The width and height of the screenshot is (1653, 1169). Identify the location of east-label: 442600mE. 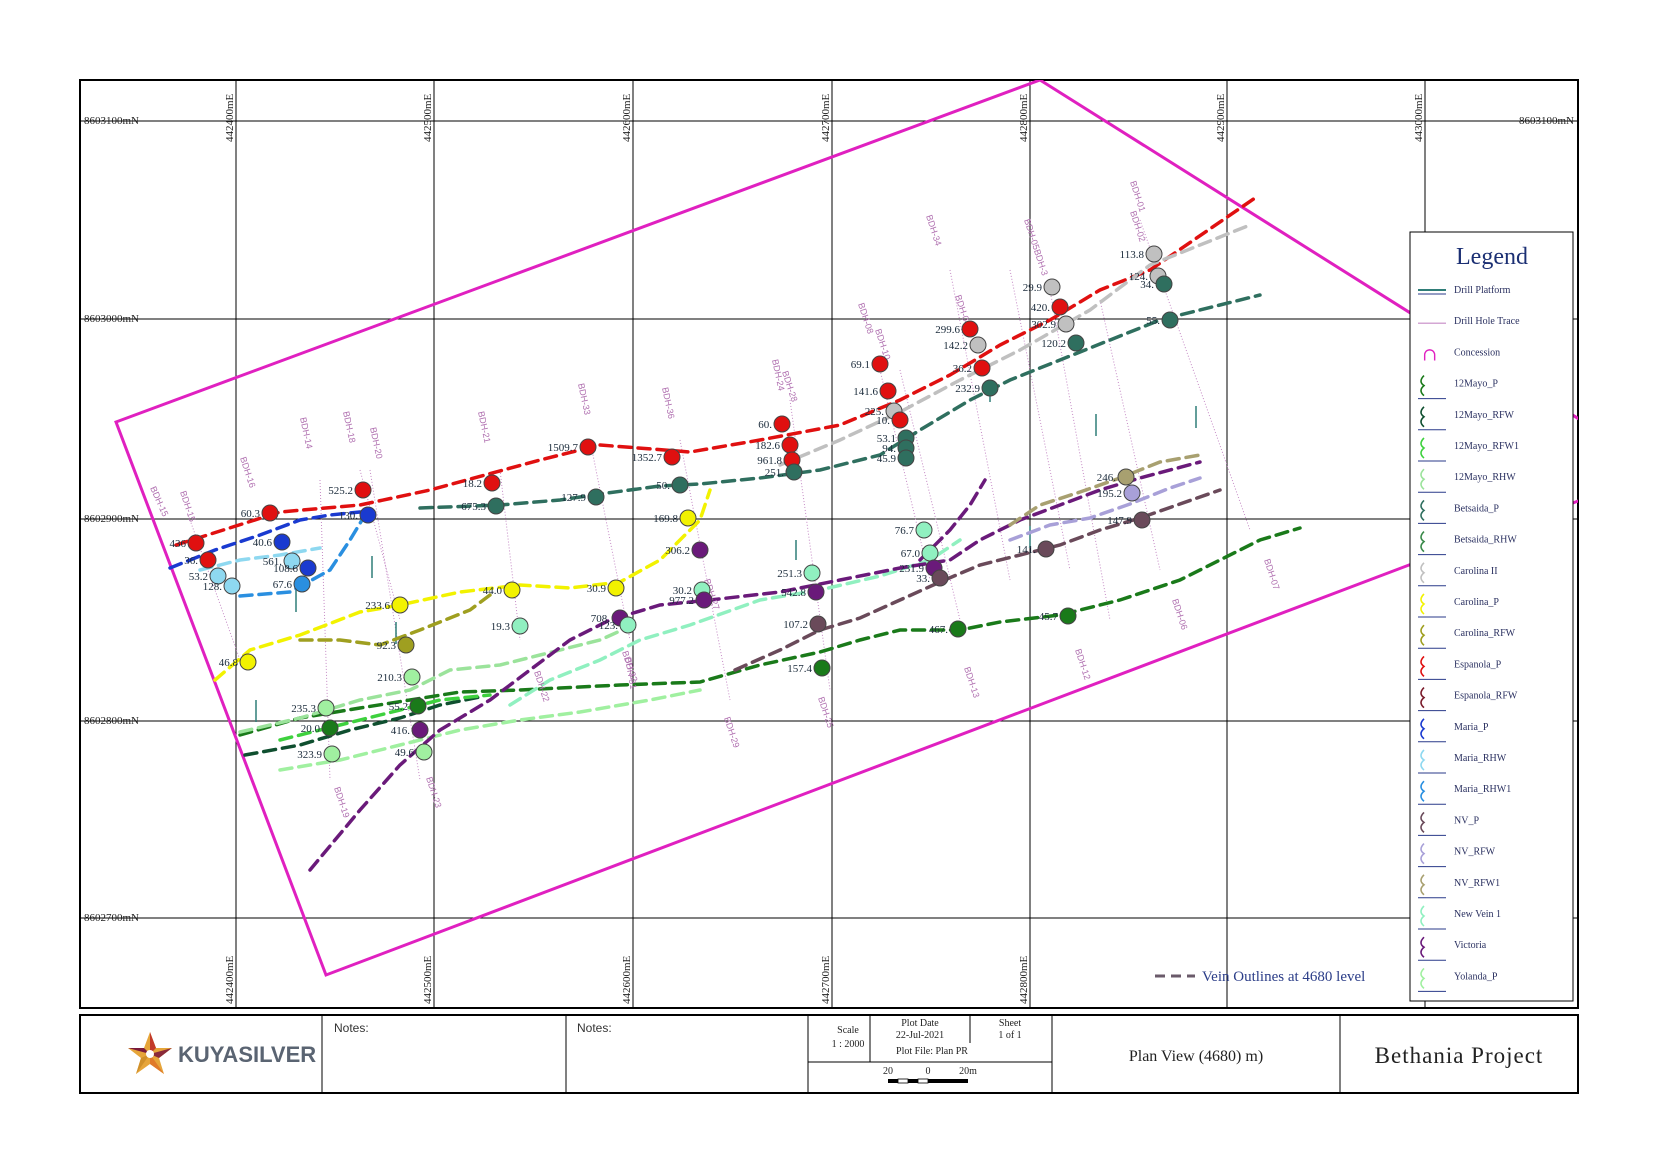
(627, 979).